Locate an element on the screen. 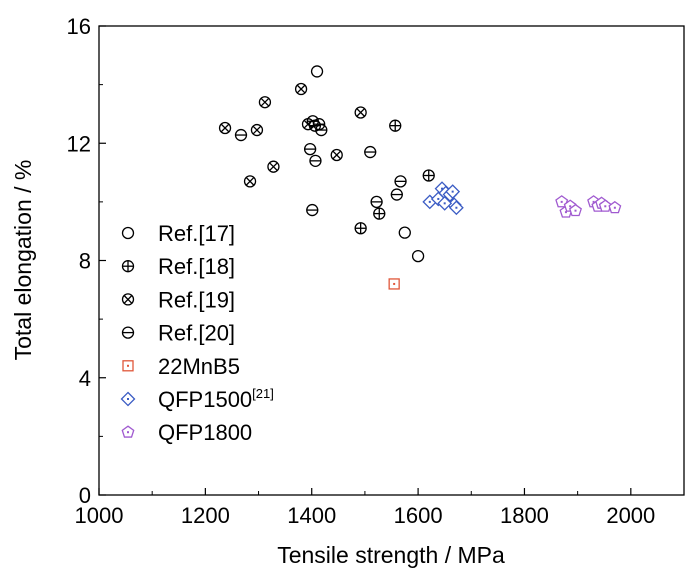  legend-label: Ref.[18] is located at coordinates (196, 266).